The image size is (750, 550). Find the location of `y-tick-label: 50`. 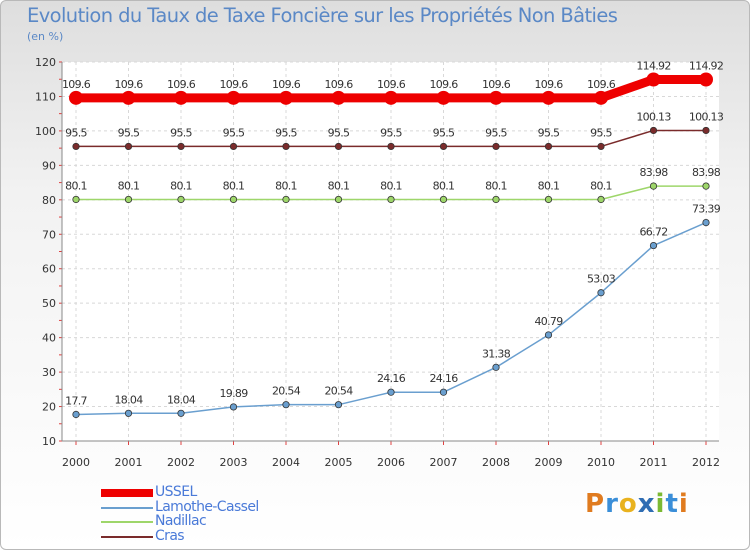

y-tick-label: 50 is located at coordinates (49, 303).